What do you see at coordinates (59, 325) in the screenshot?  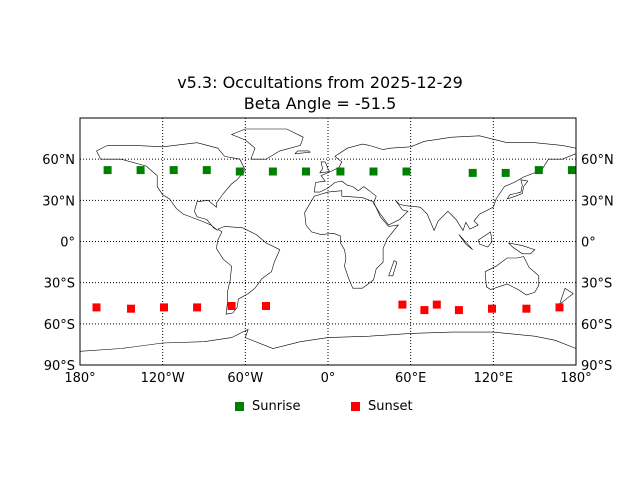 I see `y-tick-label-left: 60°S` at bounding box center [59, 325].